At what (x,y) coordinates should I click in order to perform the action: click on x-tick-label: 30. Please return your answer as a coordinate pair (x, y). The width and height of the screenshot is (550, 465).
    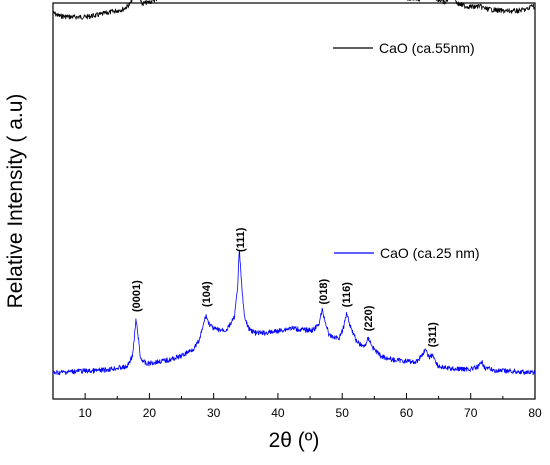
    Looking at the image, I should click on (214, 413).